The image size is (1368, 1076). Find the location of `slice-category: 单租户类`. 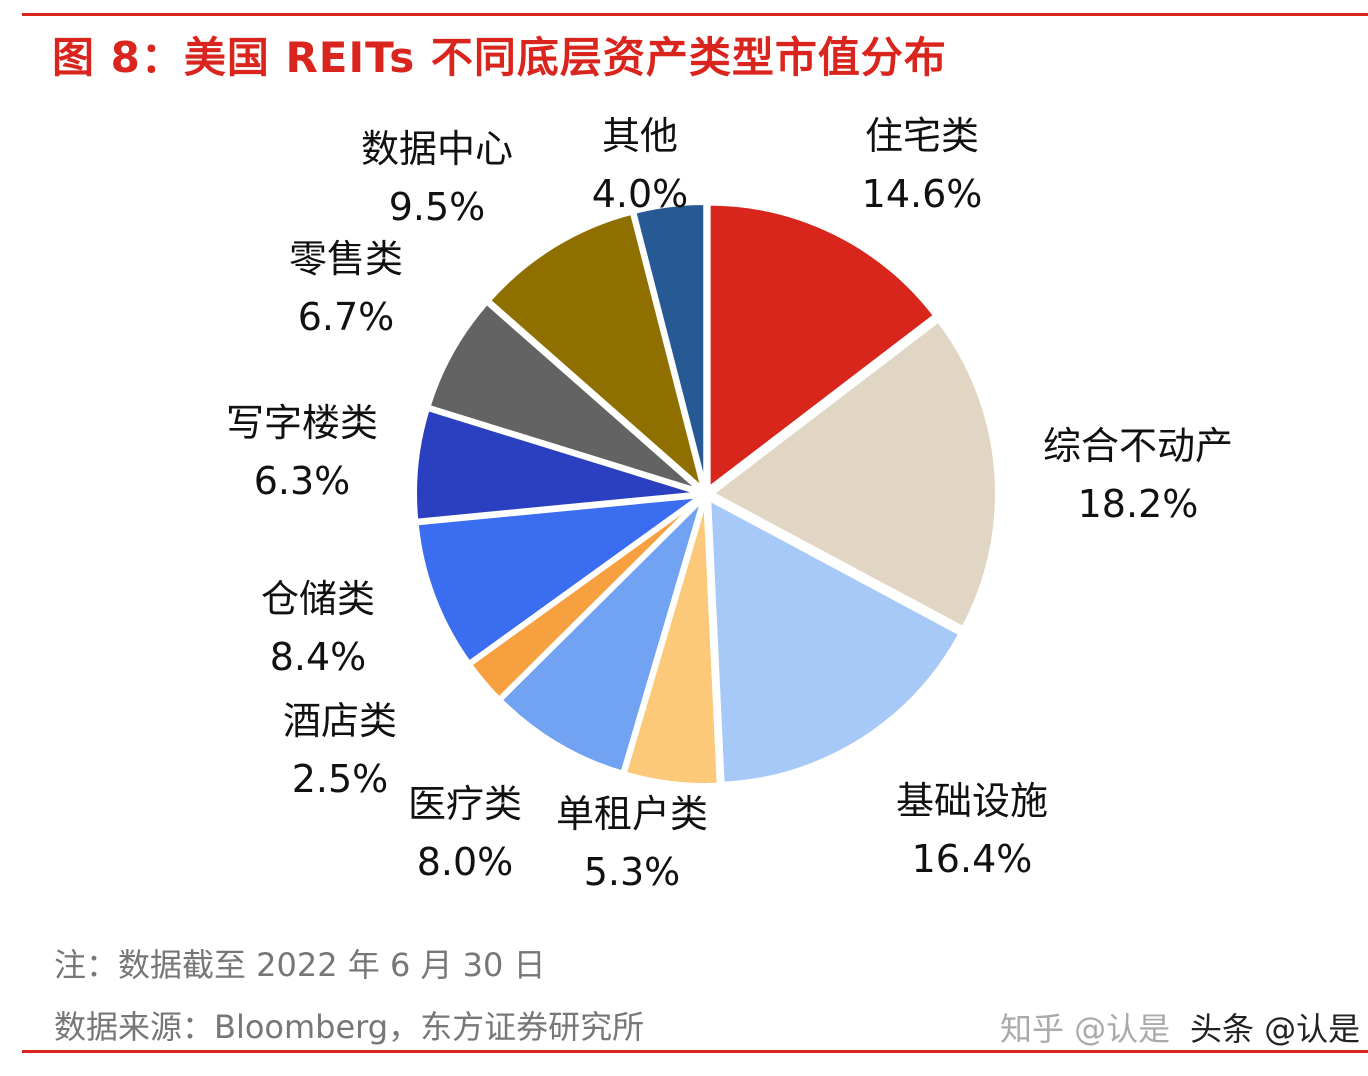

slice-category: 单租户类 is located at coordinates (632, 814).